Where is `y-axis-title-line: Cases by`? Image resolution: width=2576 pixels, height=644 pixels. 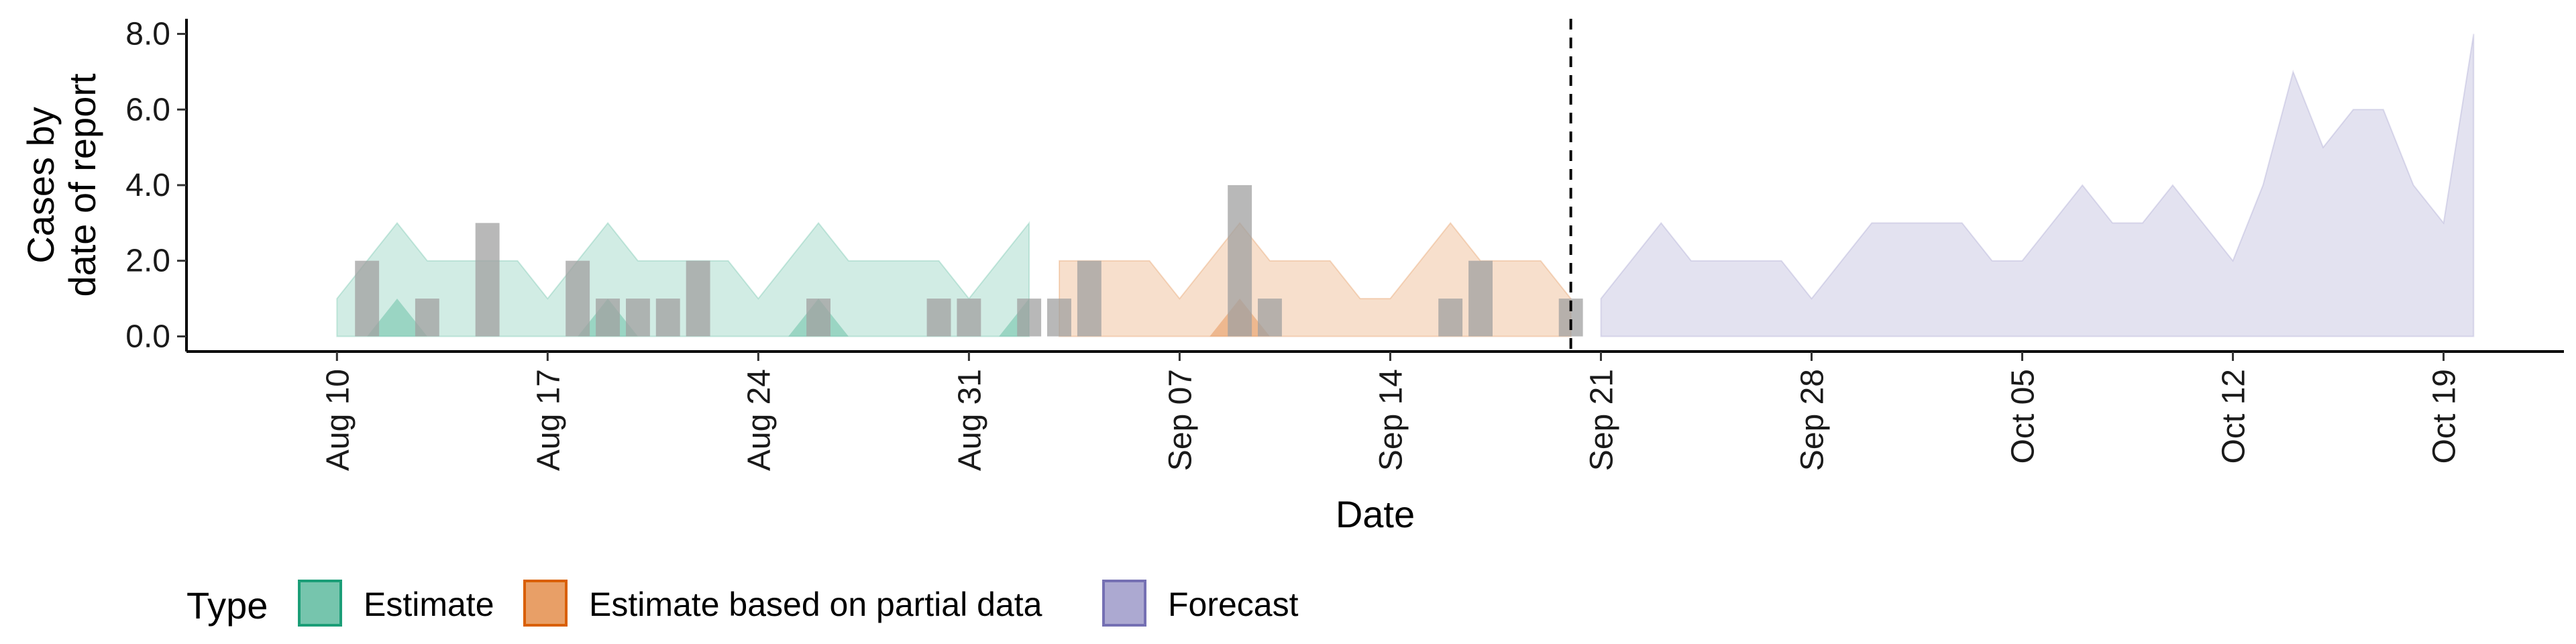
y-axis-title-line: Cases by is located at coordinates (40, 185).